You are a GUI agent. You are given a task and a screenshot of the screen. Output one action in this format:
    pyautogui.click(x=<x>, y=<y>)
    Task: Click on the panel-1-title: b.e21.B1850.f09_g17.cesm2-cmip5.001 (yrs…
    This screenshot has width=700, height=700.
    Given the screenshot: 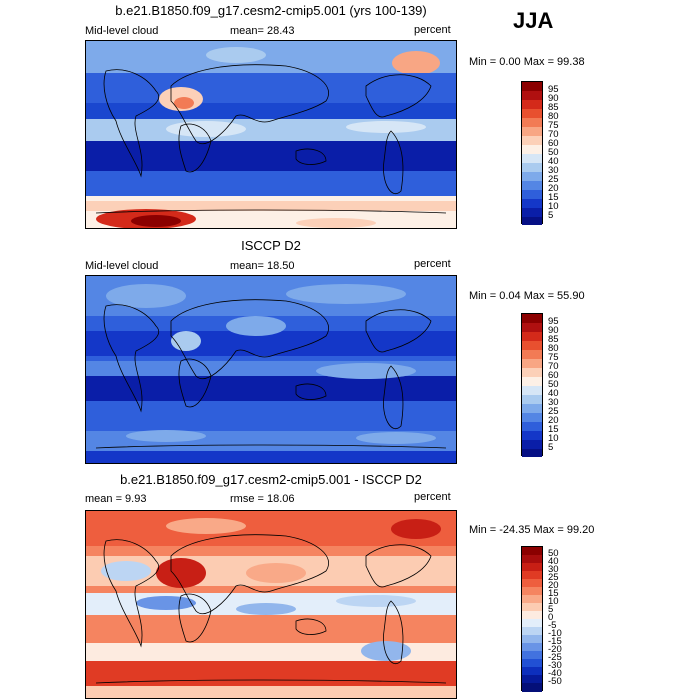 What is the action you would take?
    pyautogui.click(x=271, y=10)
    